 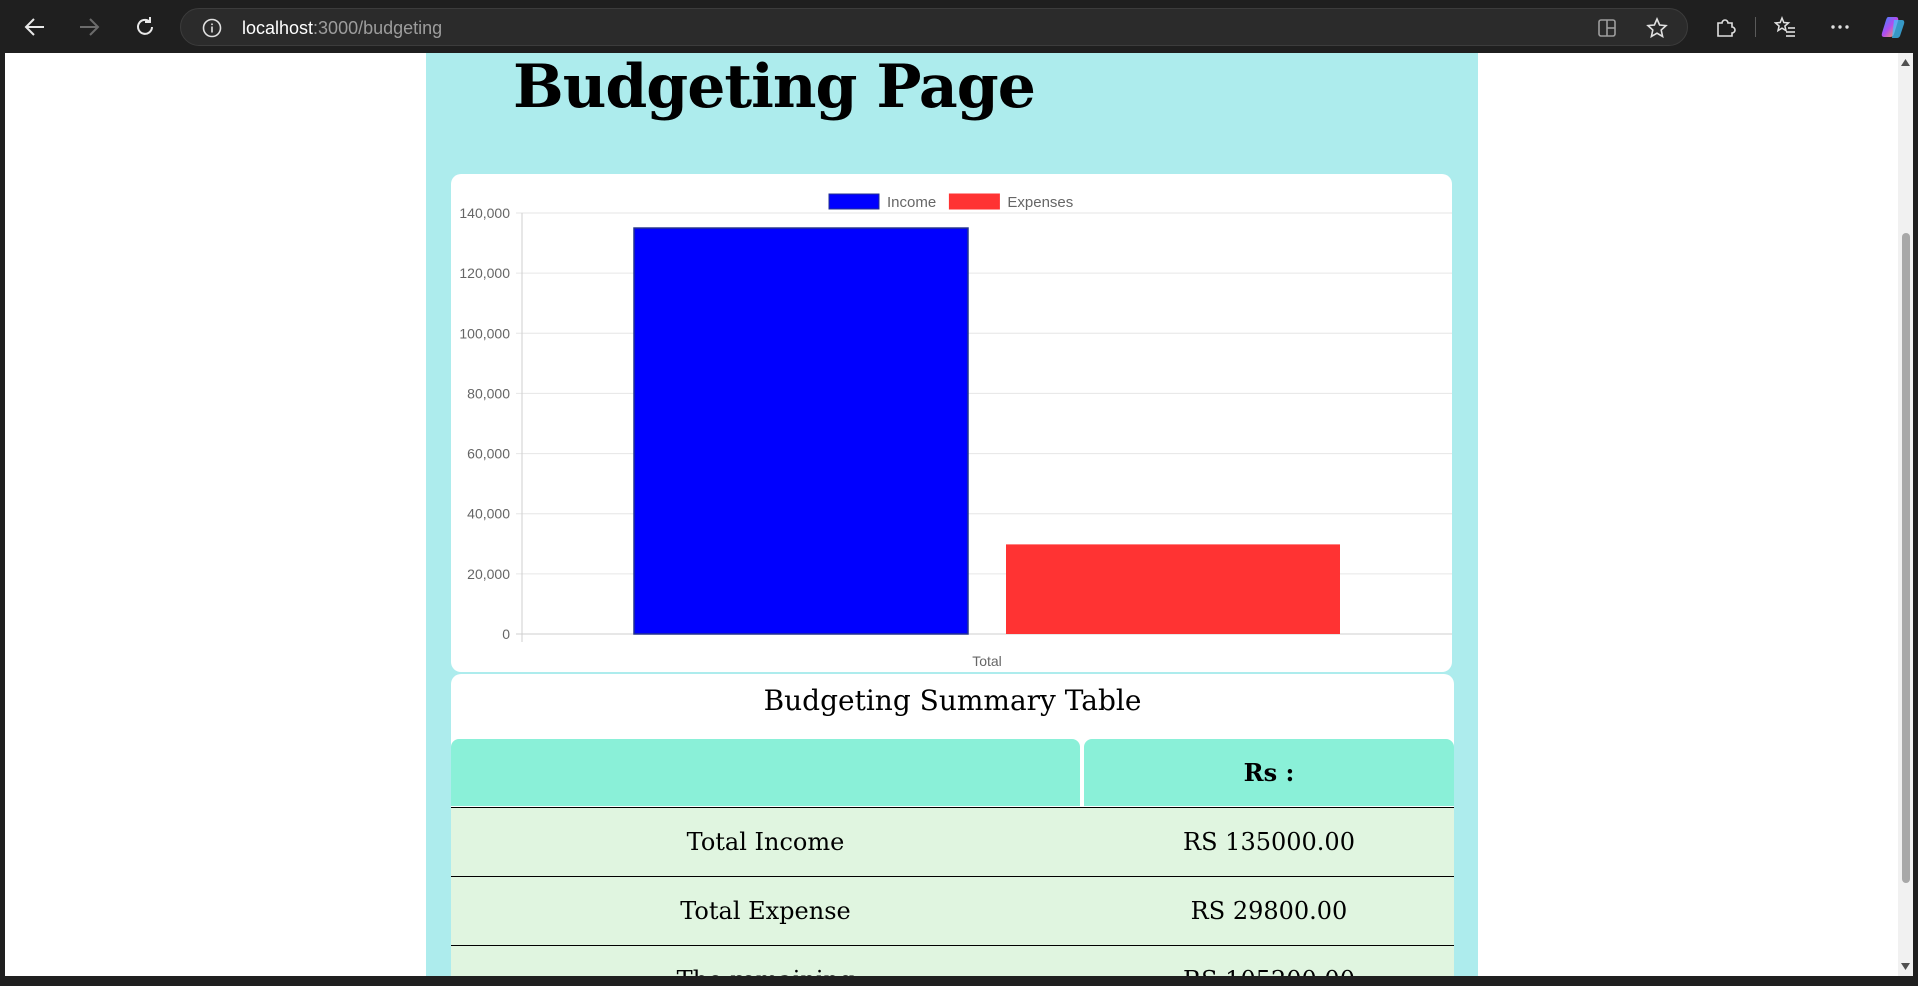 What do you see at coordinates (1725, 27) in the screenshot?
I see `extensions-icon` at bounding box center [1725, 27].